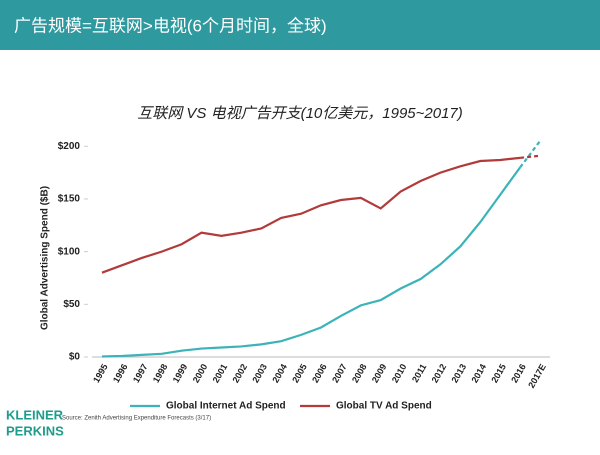 The height and width of the screenshot is (455, 600). Describe the element at coordinates (69, 199) in the screenshot. I see `y-tick-label: $150` at that location.